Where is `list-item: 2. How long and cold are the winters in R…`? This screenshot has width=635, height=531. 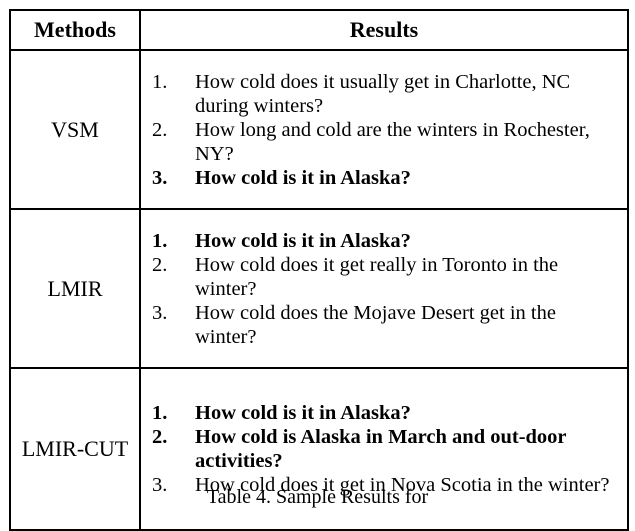 list-item: 2. How long and cold are the winters in R… is located at coordinates (384, 142).